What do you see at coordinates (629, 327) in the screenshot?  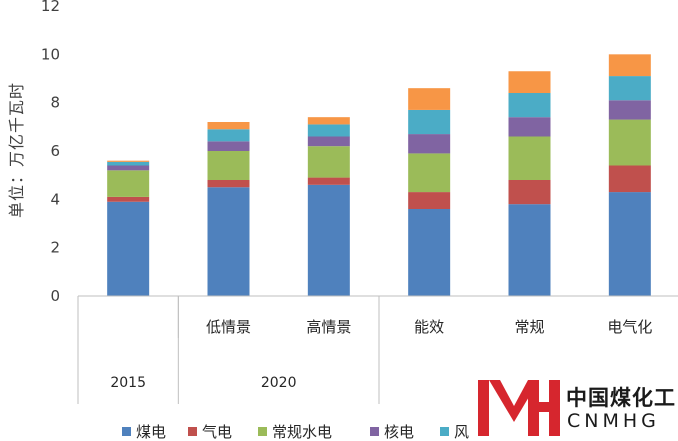 I see `category-label: 电气化` at bounding box center [629, 327].